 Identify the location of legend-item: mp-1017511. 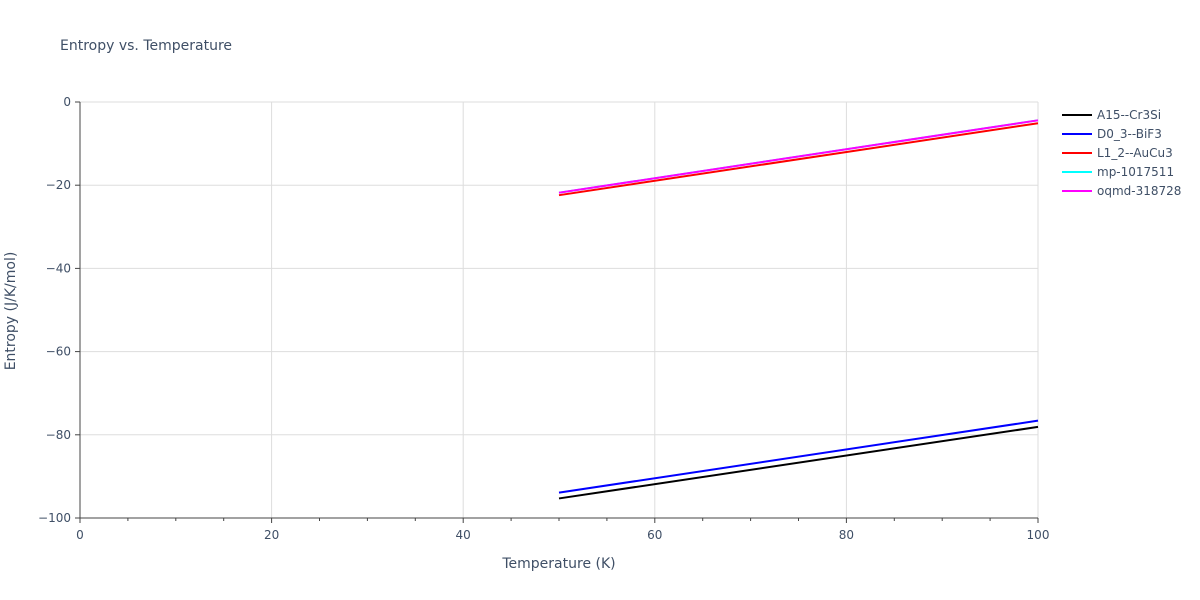
(1118, 172).